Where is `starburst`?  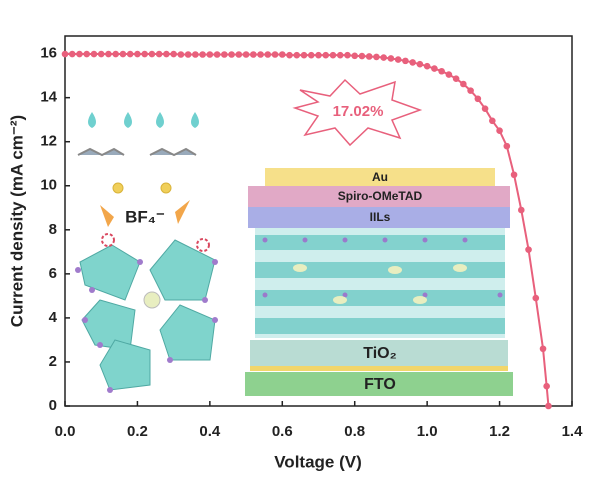 starburst is located at coordinates (357, 112).